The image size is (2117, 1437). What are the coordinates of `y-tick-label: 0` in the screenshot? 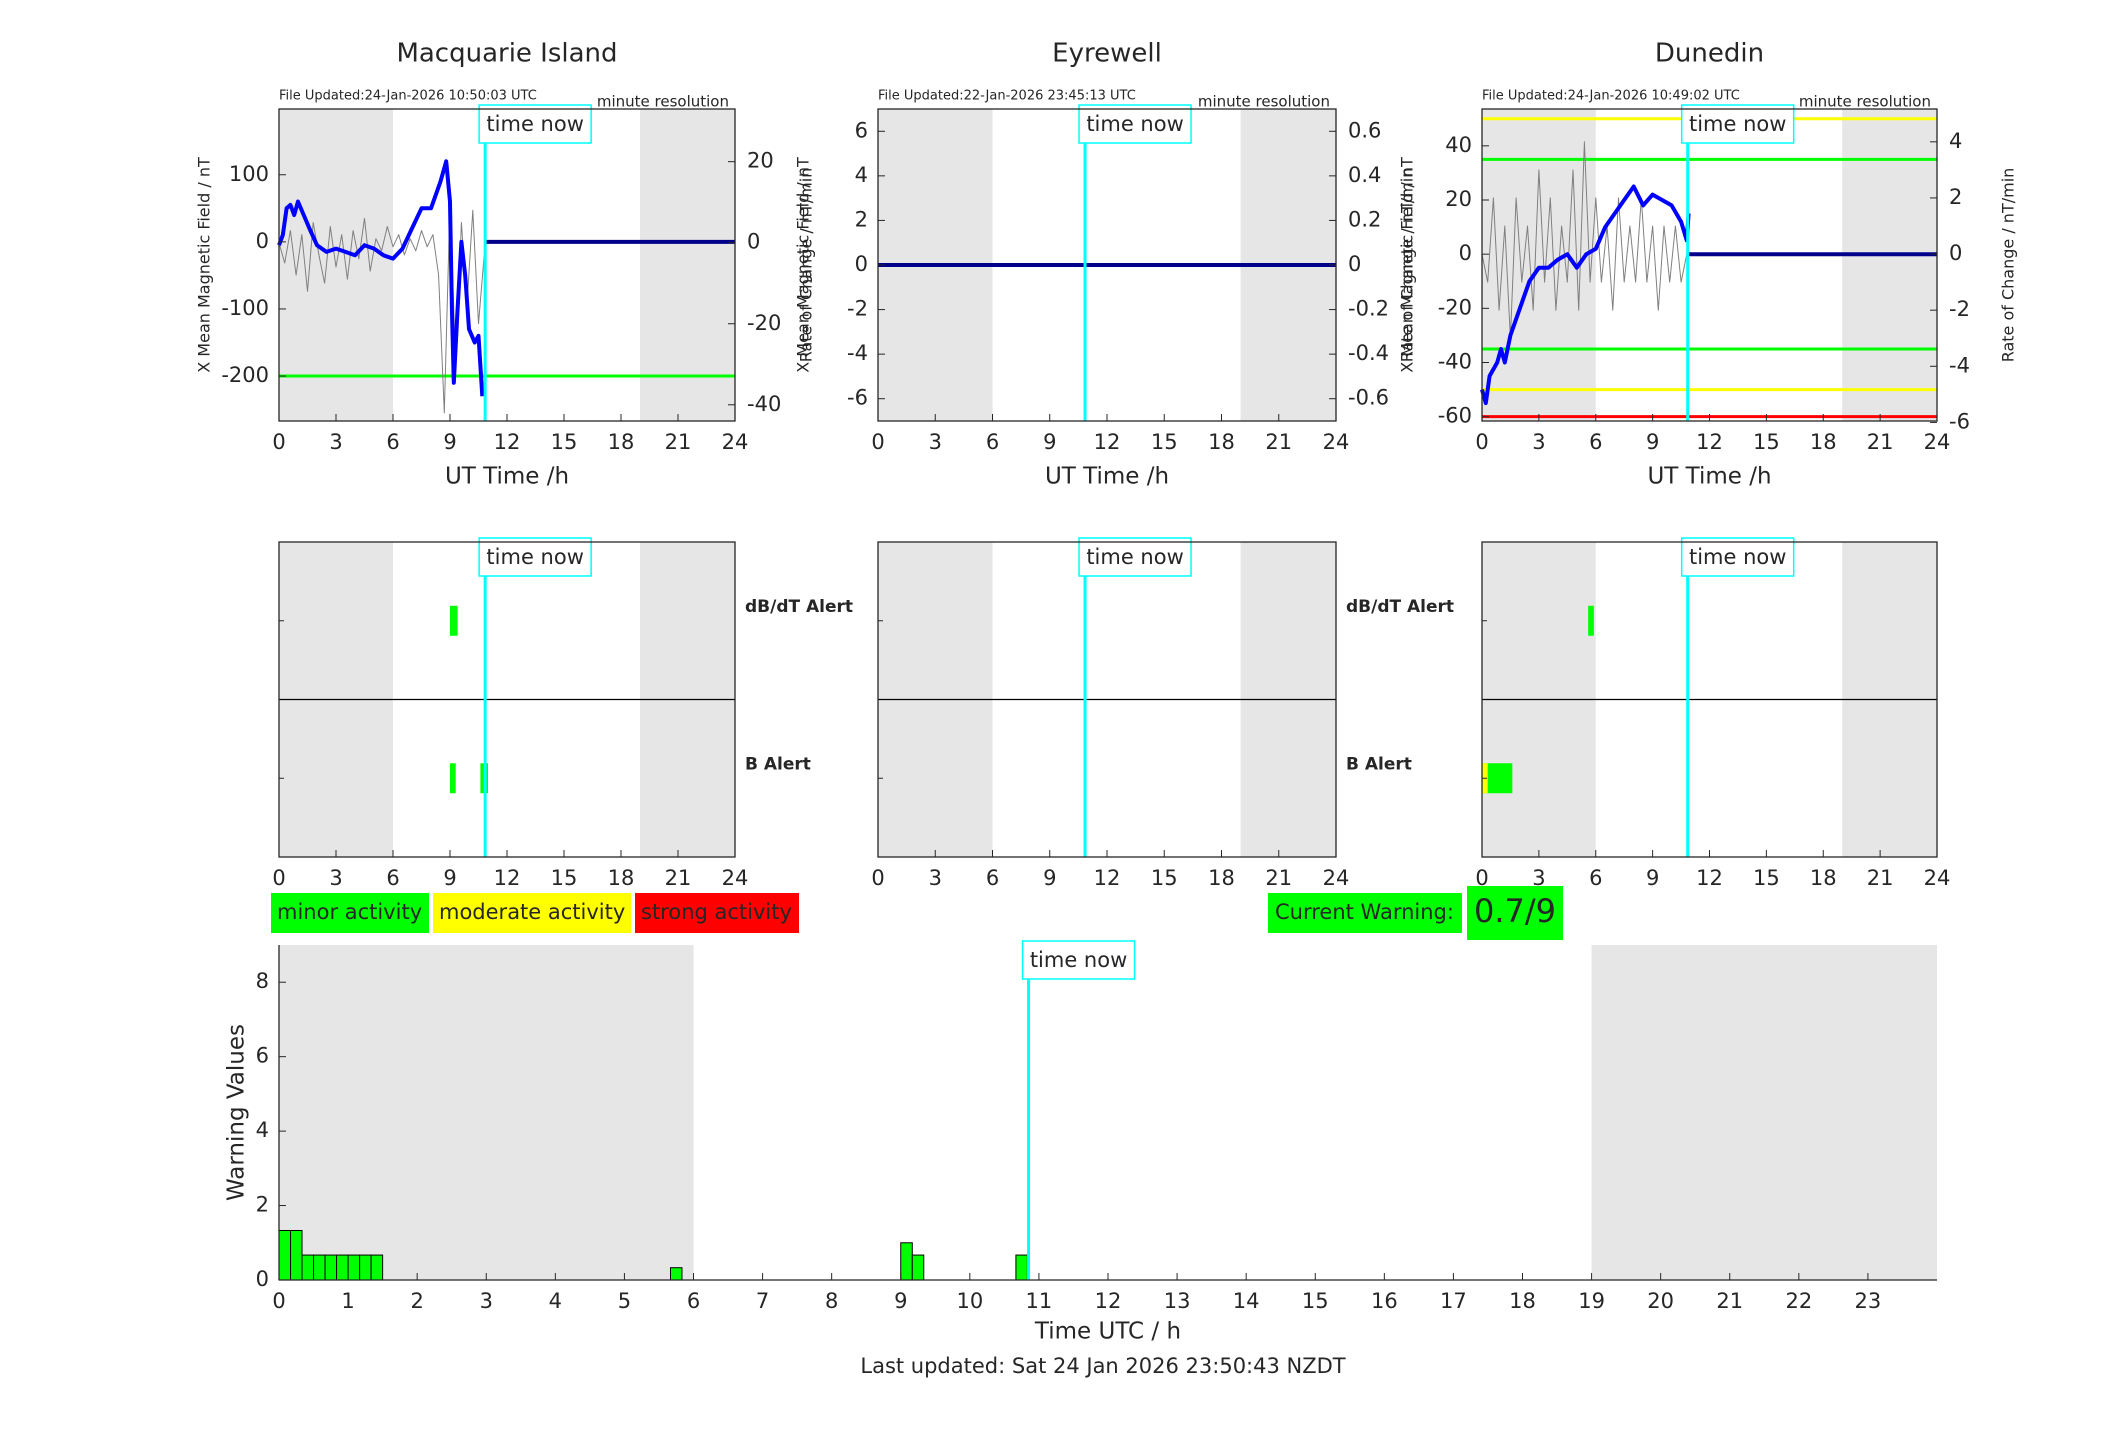 It's located at (262, 241).